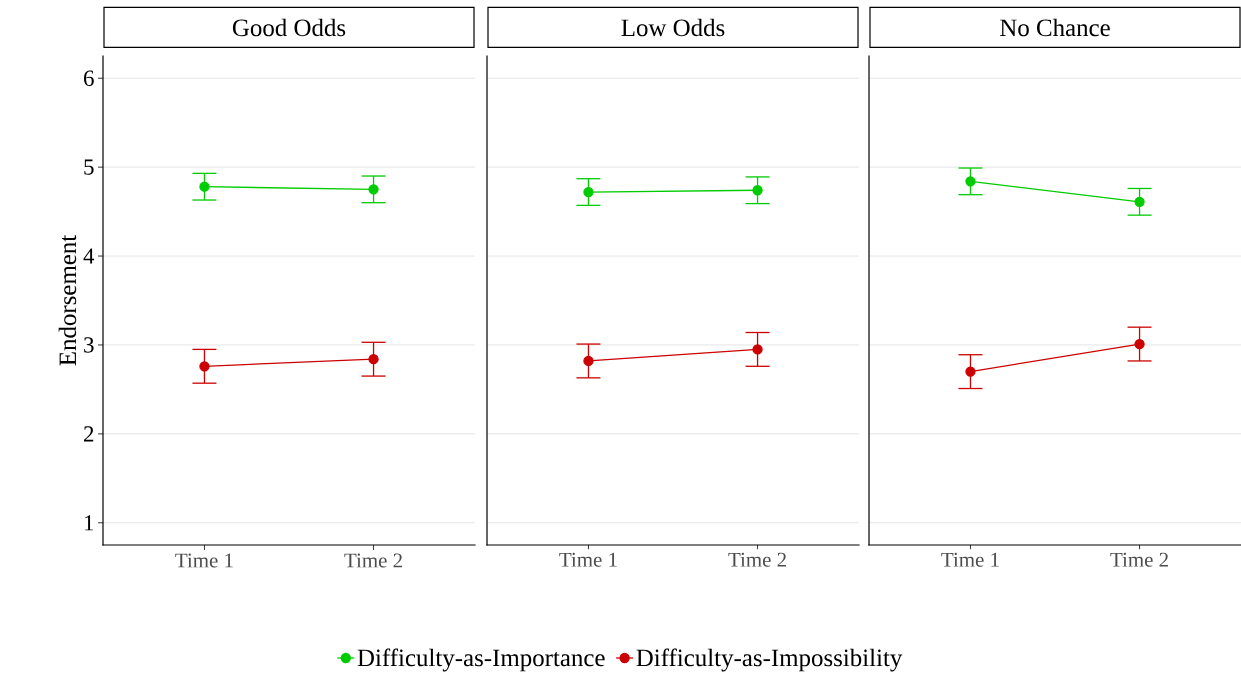 The width and height of the screenshot is (1241, 675). I want to click on chart-title: Low Odds, so click(673, 27).